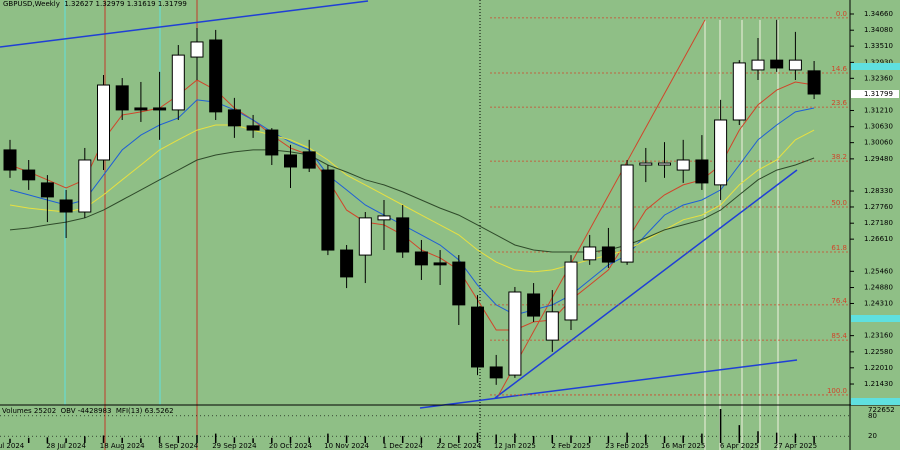 This screenshot has width=900, height=450. What do you see at coordinates (12, 446) in the screenshot?
I see `x-tick-label: Jul 2024` at bounding box center [12, 446].